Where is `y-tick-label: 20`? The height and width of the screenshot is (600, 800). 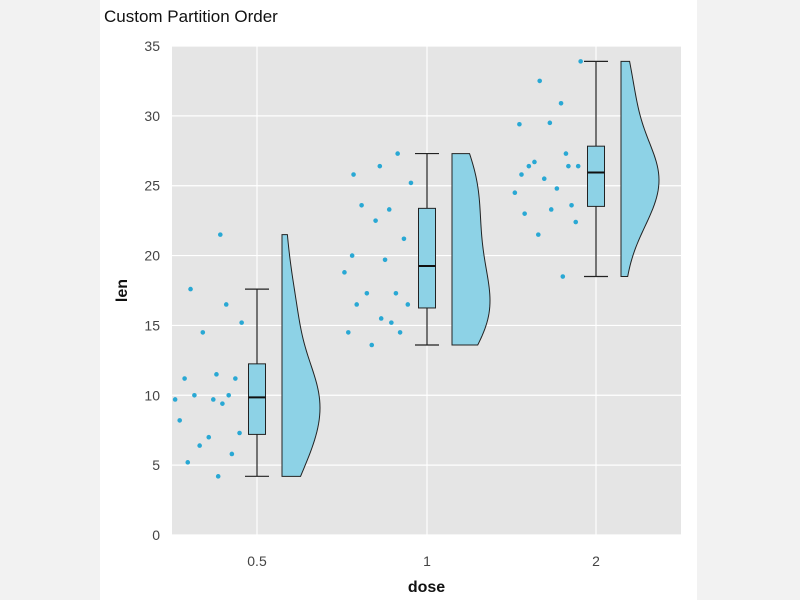 y-tick-label: 20 is located at coordinates (152, 256).